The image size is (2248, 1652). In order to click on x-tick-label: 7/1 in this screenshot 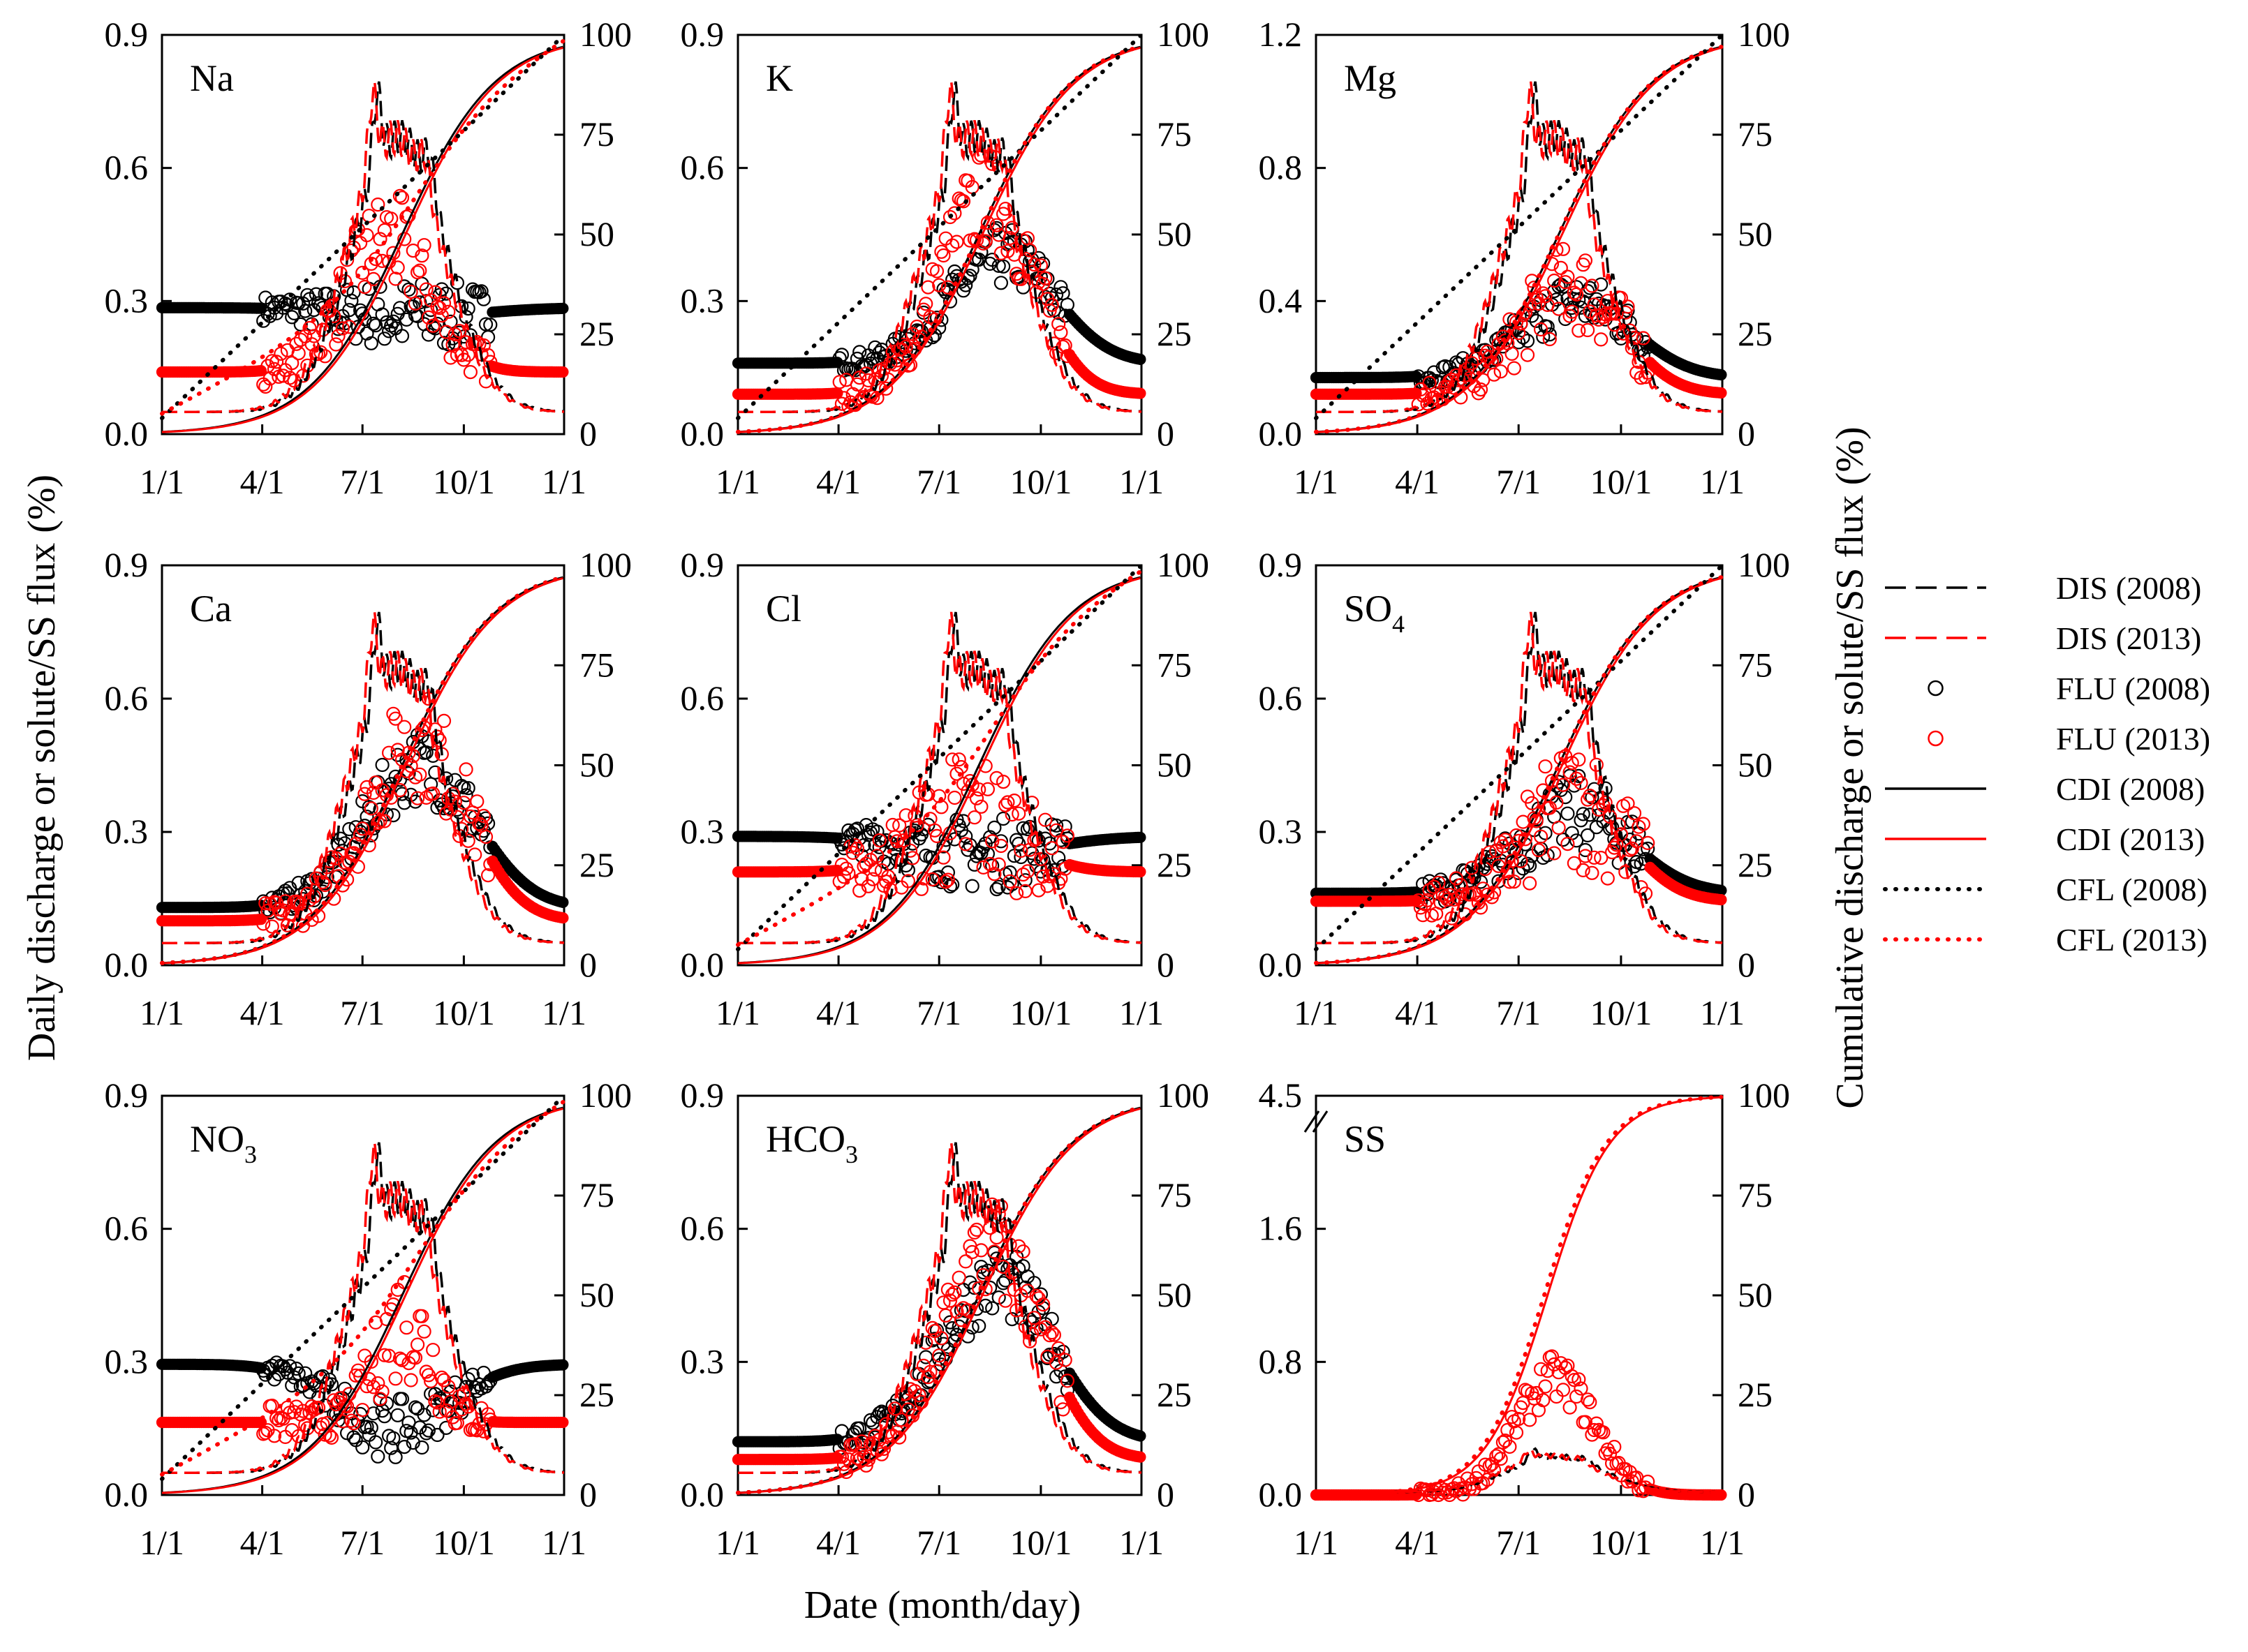, I will do `click(363, 481)`.